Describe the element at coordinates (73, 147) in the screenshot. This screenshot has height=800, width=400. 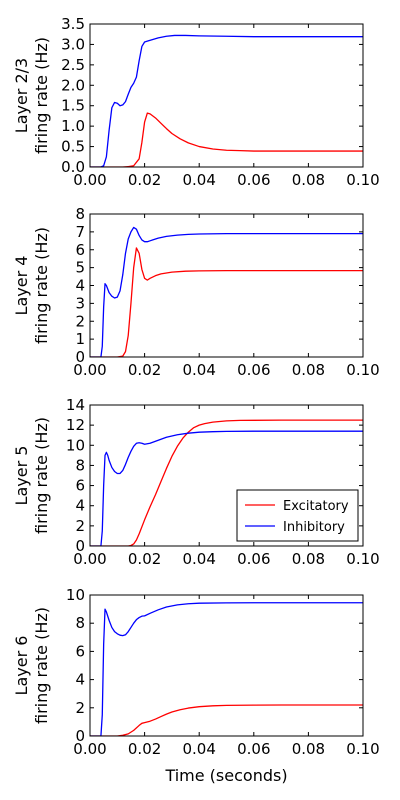
I see `y-tick-label: 0.5` at that location.